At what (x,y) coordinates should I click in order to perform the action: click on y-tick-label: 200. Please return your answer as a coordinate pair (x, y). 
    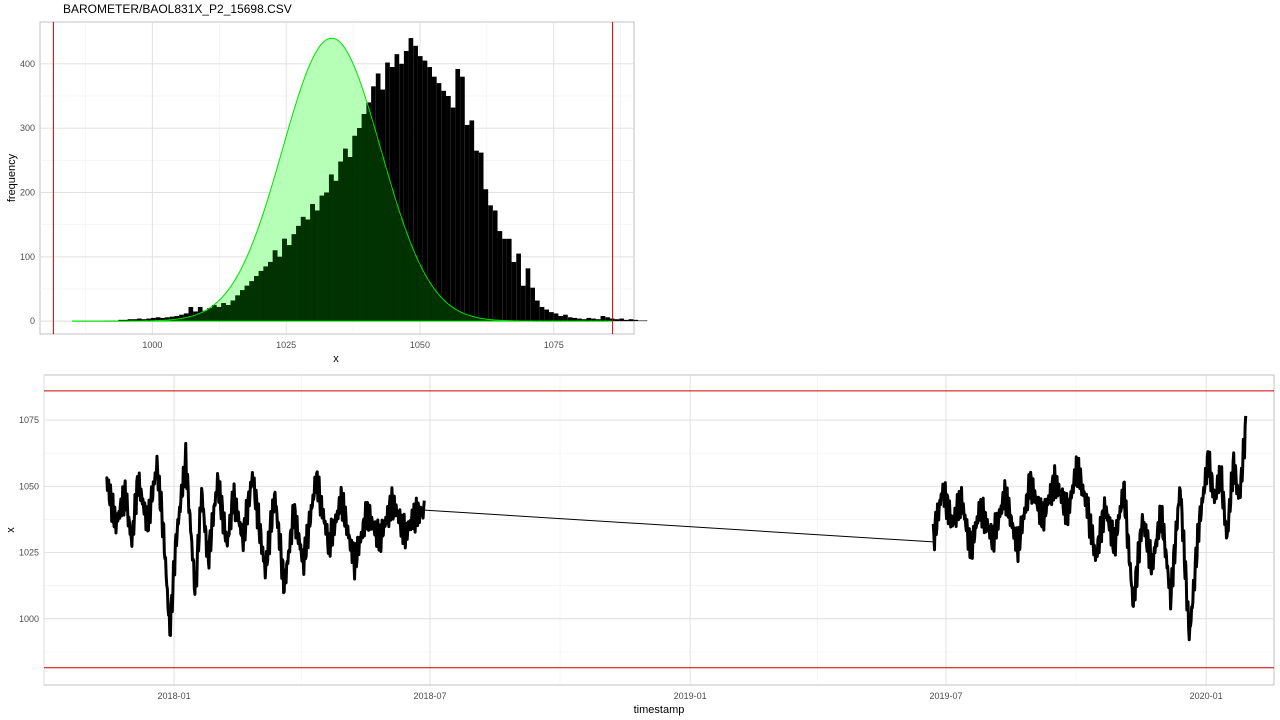
    Looking at the image, I should click on (27, 192).